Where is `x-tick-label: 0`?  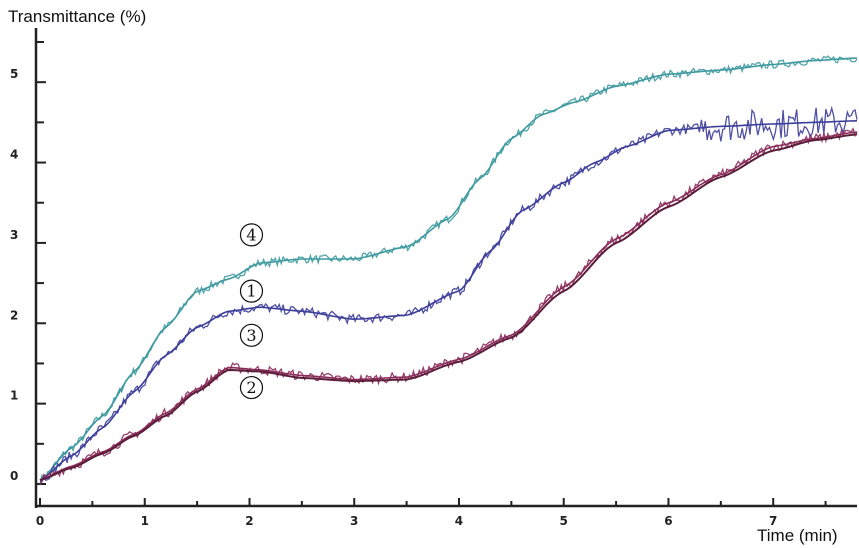
x-tick-label: 0 is located at coordinates (40, 521).